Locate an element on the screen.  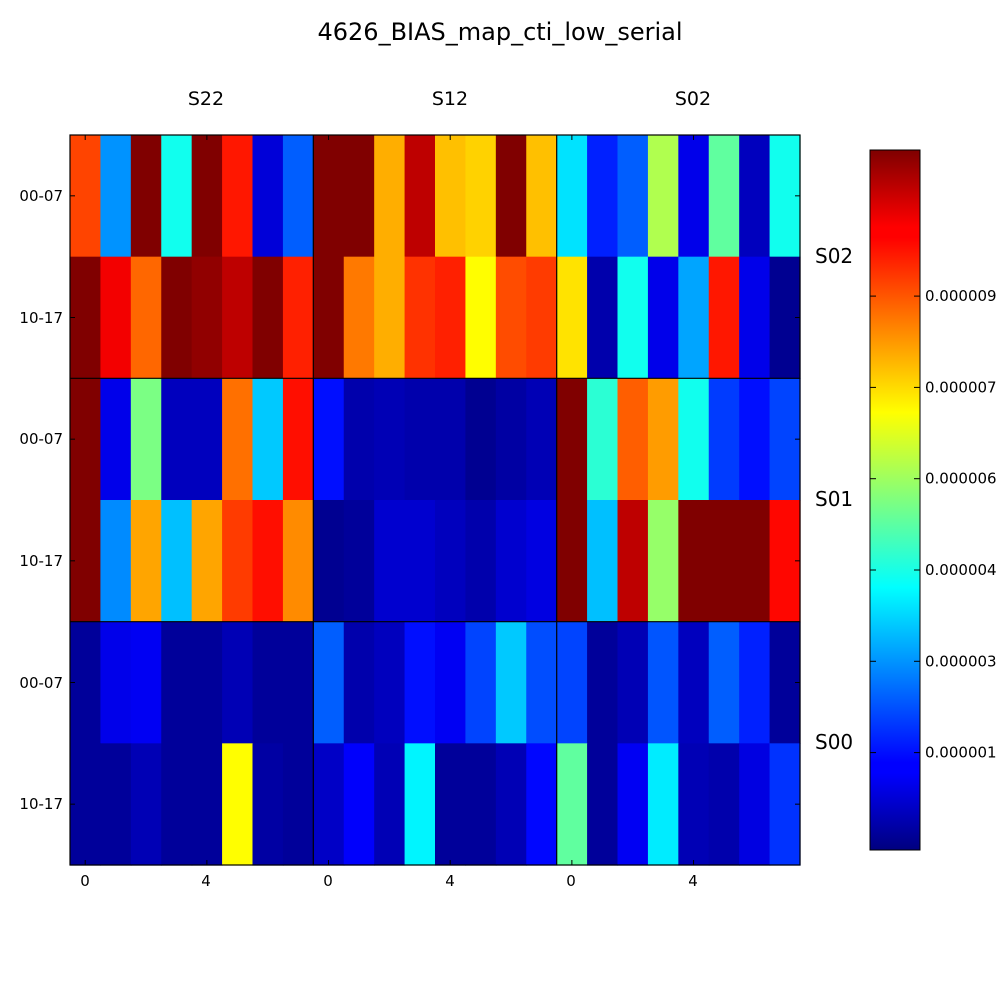
chart-title: 4626_BIAS_map_cti_low_serial is located at coordinates (499, 32).